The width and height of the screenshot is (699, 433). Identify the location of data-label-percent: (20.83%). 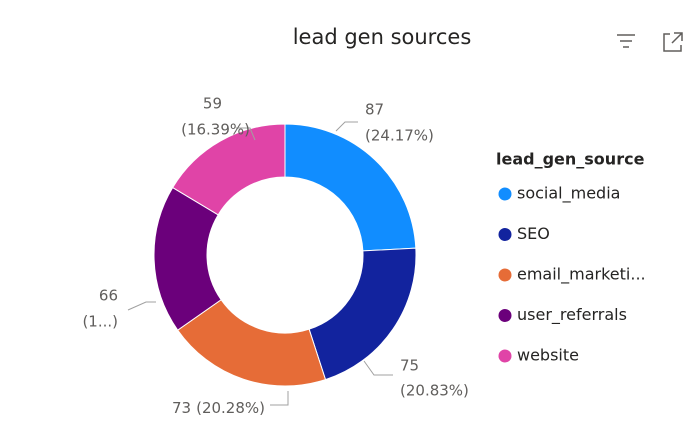
(434, 391).